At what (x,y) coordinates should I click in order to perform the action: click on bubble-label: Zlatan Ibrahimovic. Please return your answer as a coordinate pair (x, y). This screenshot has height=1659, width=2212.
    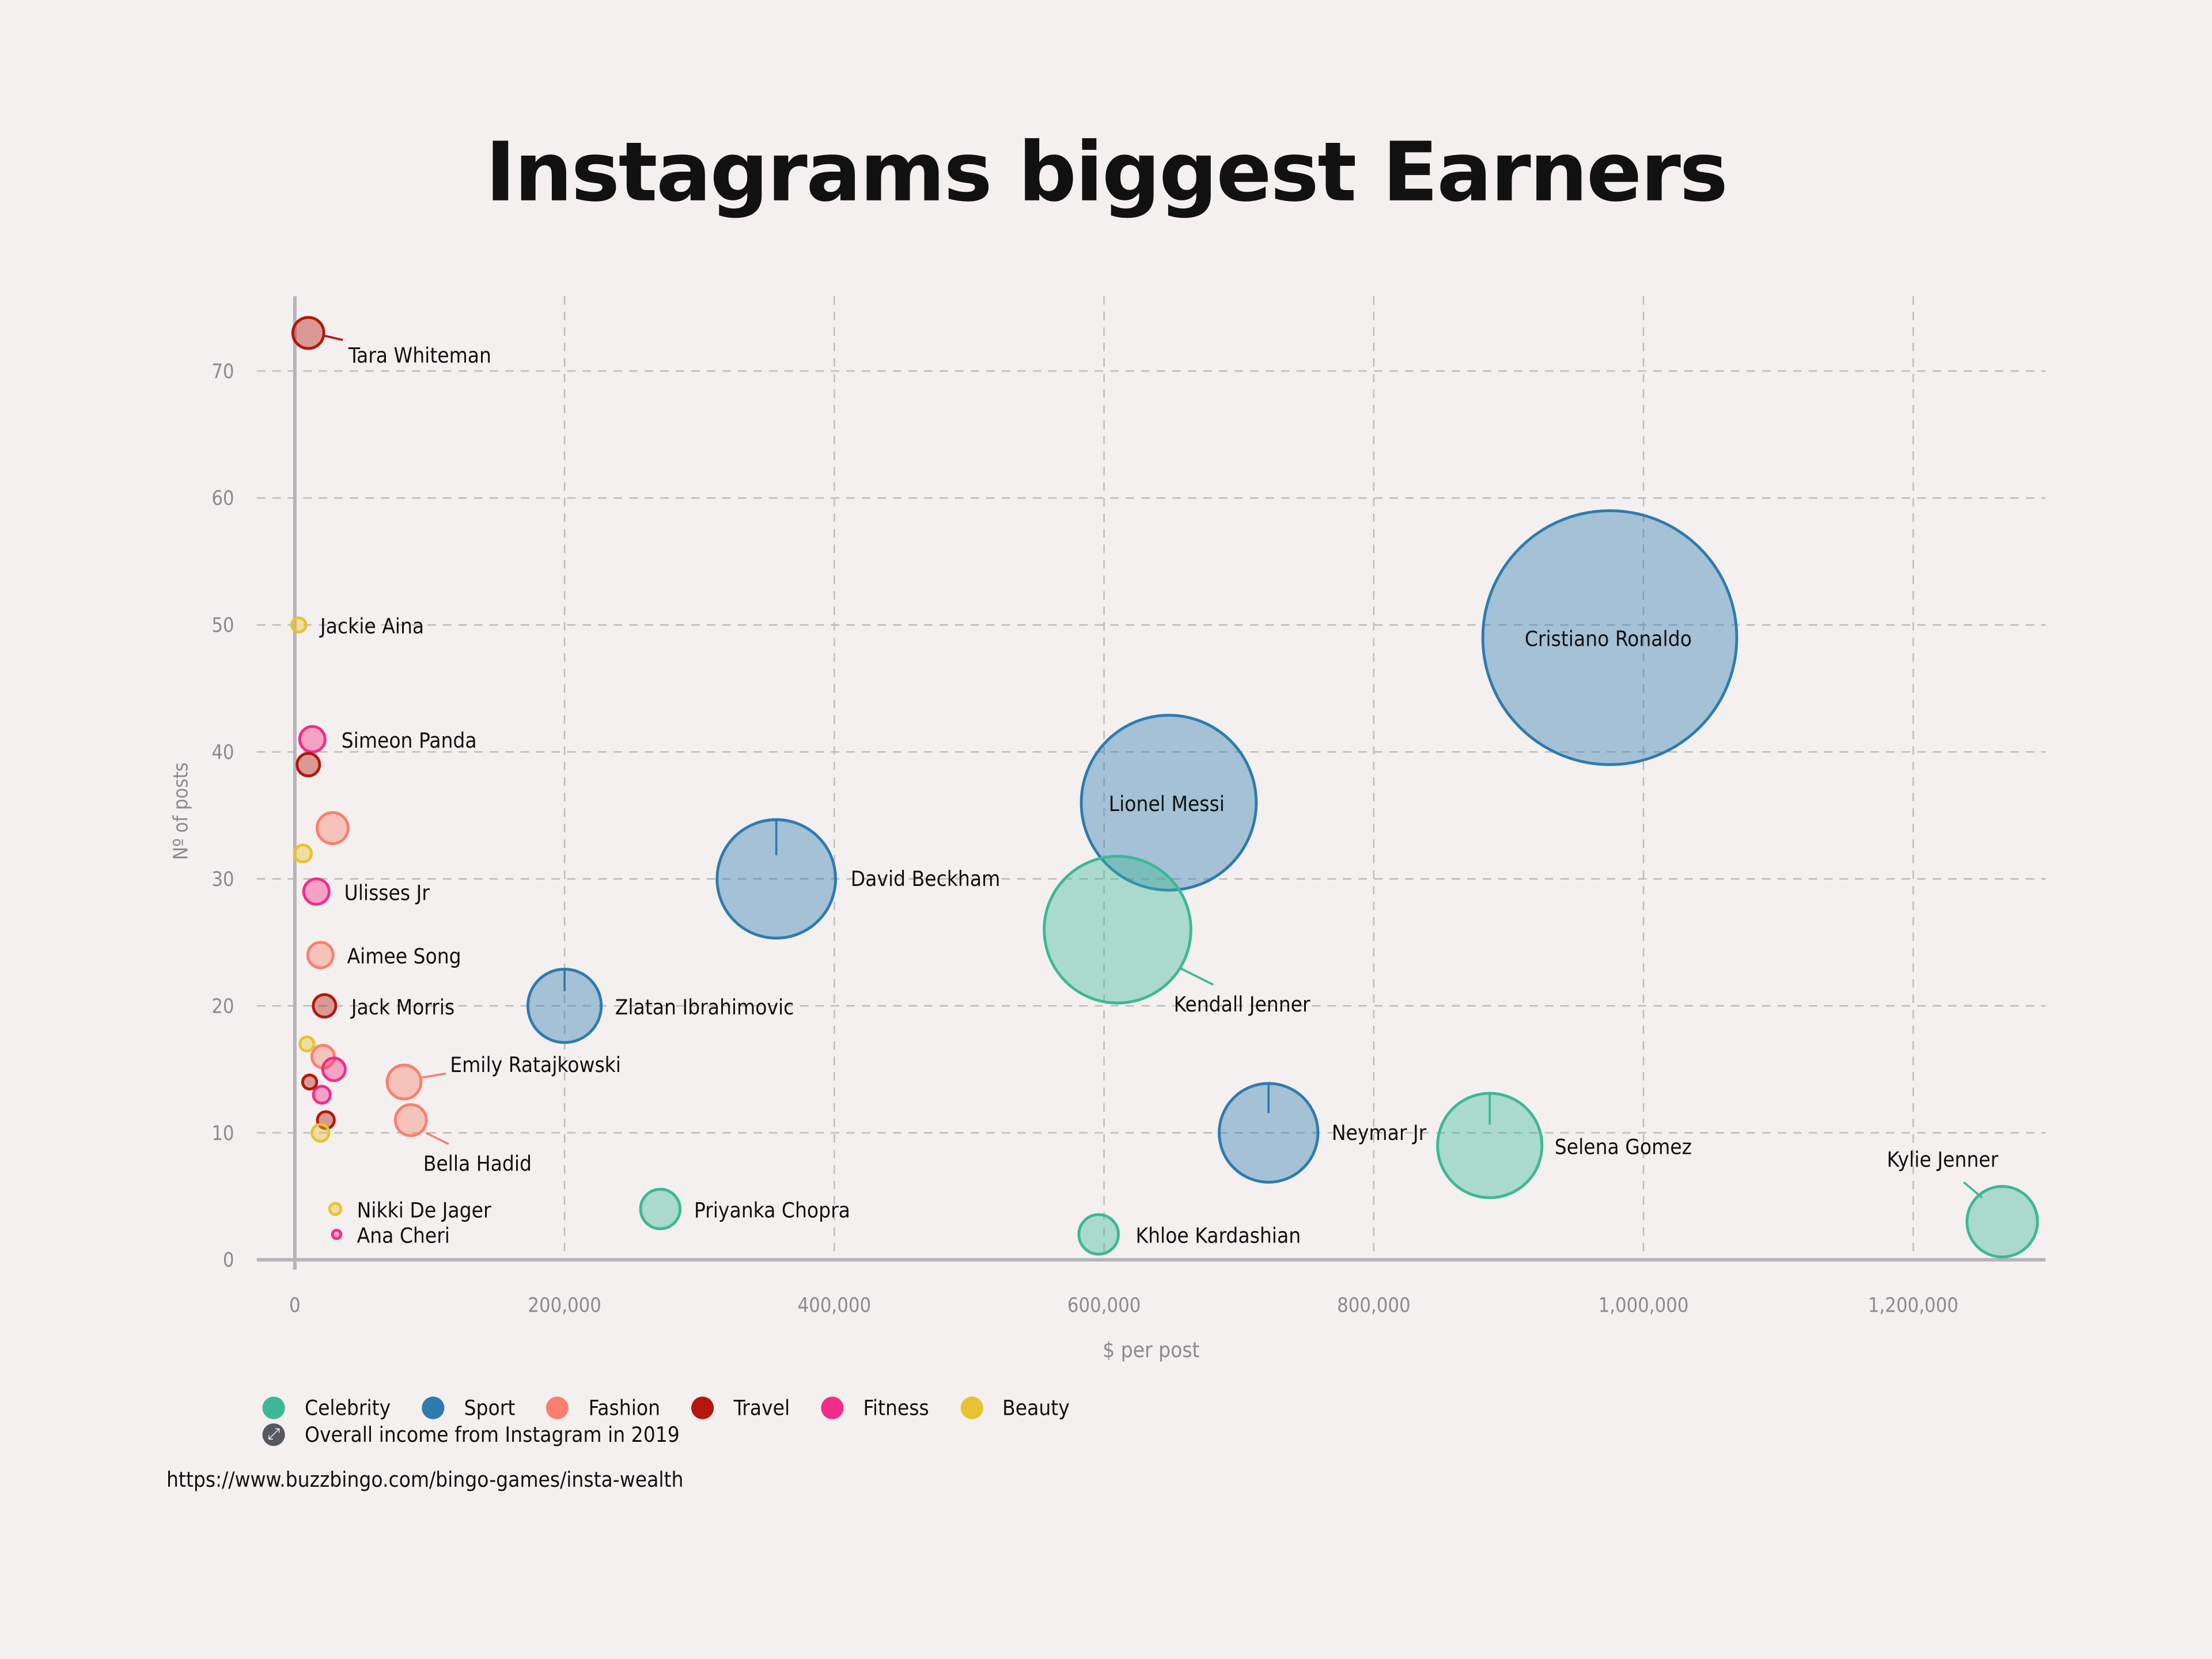
    Looking at the image, I should click on (704, 1007).